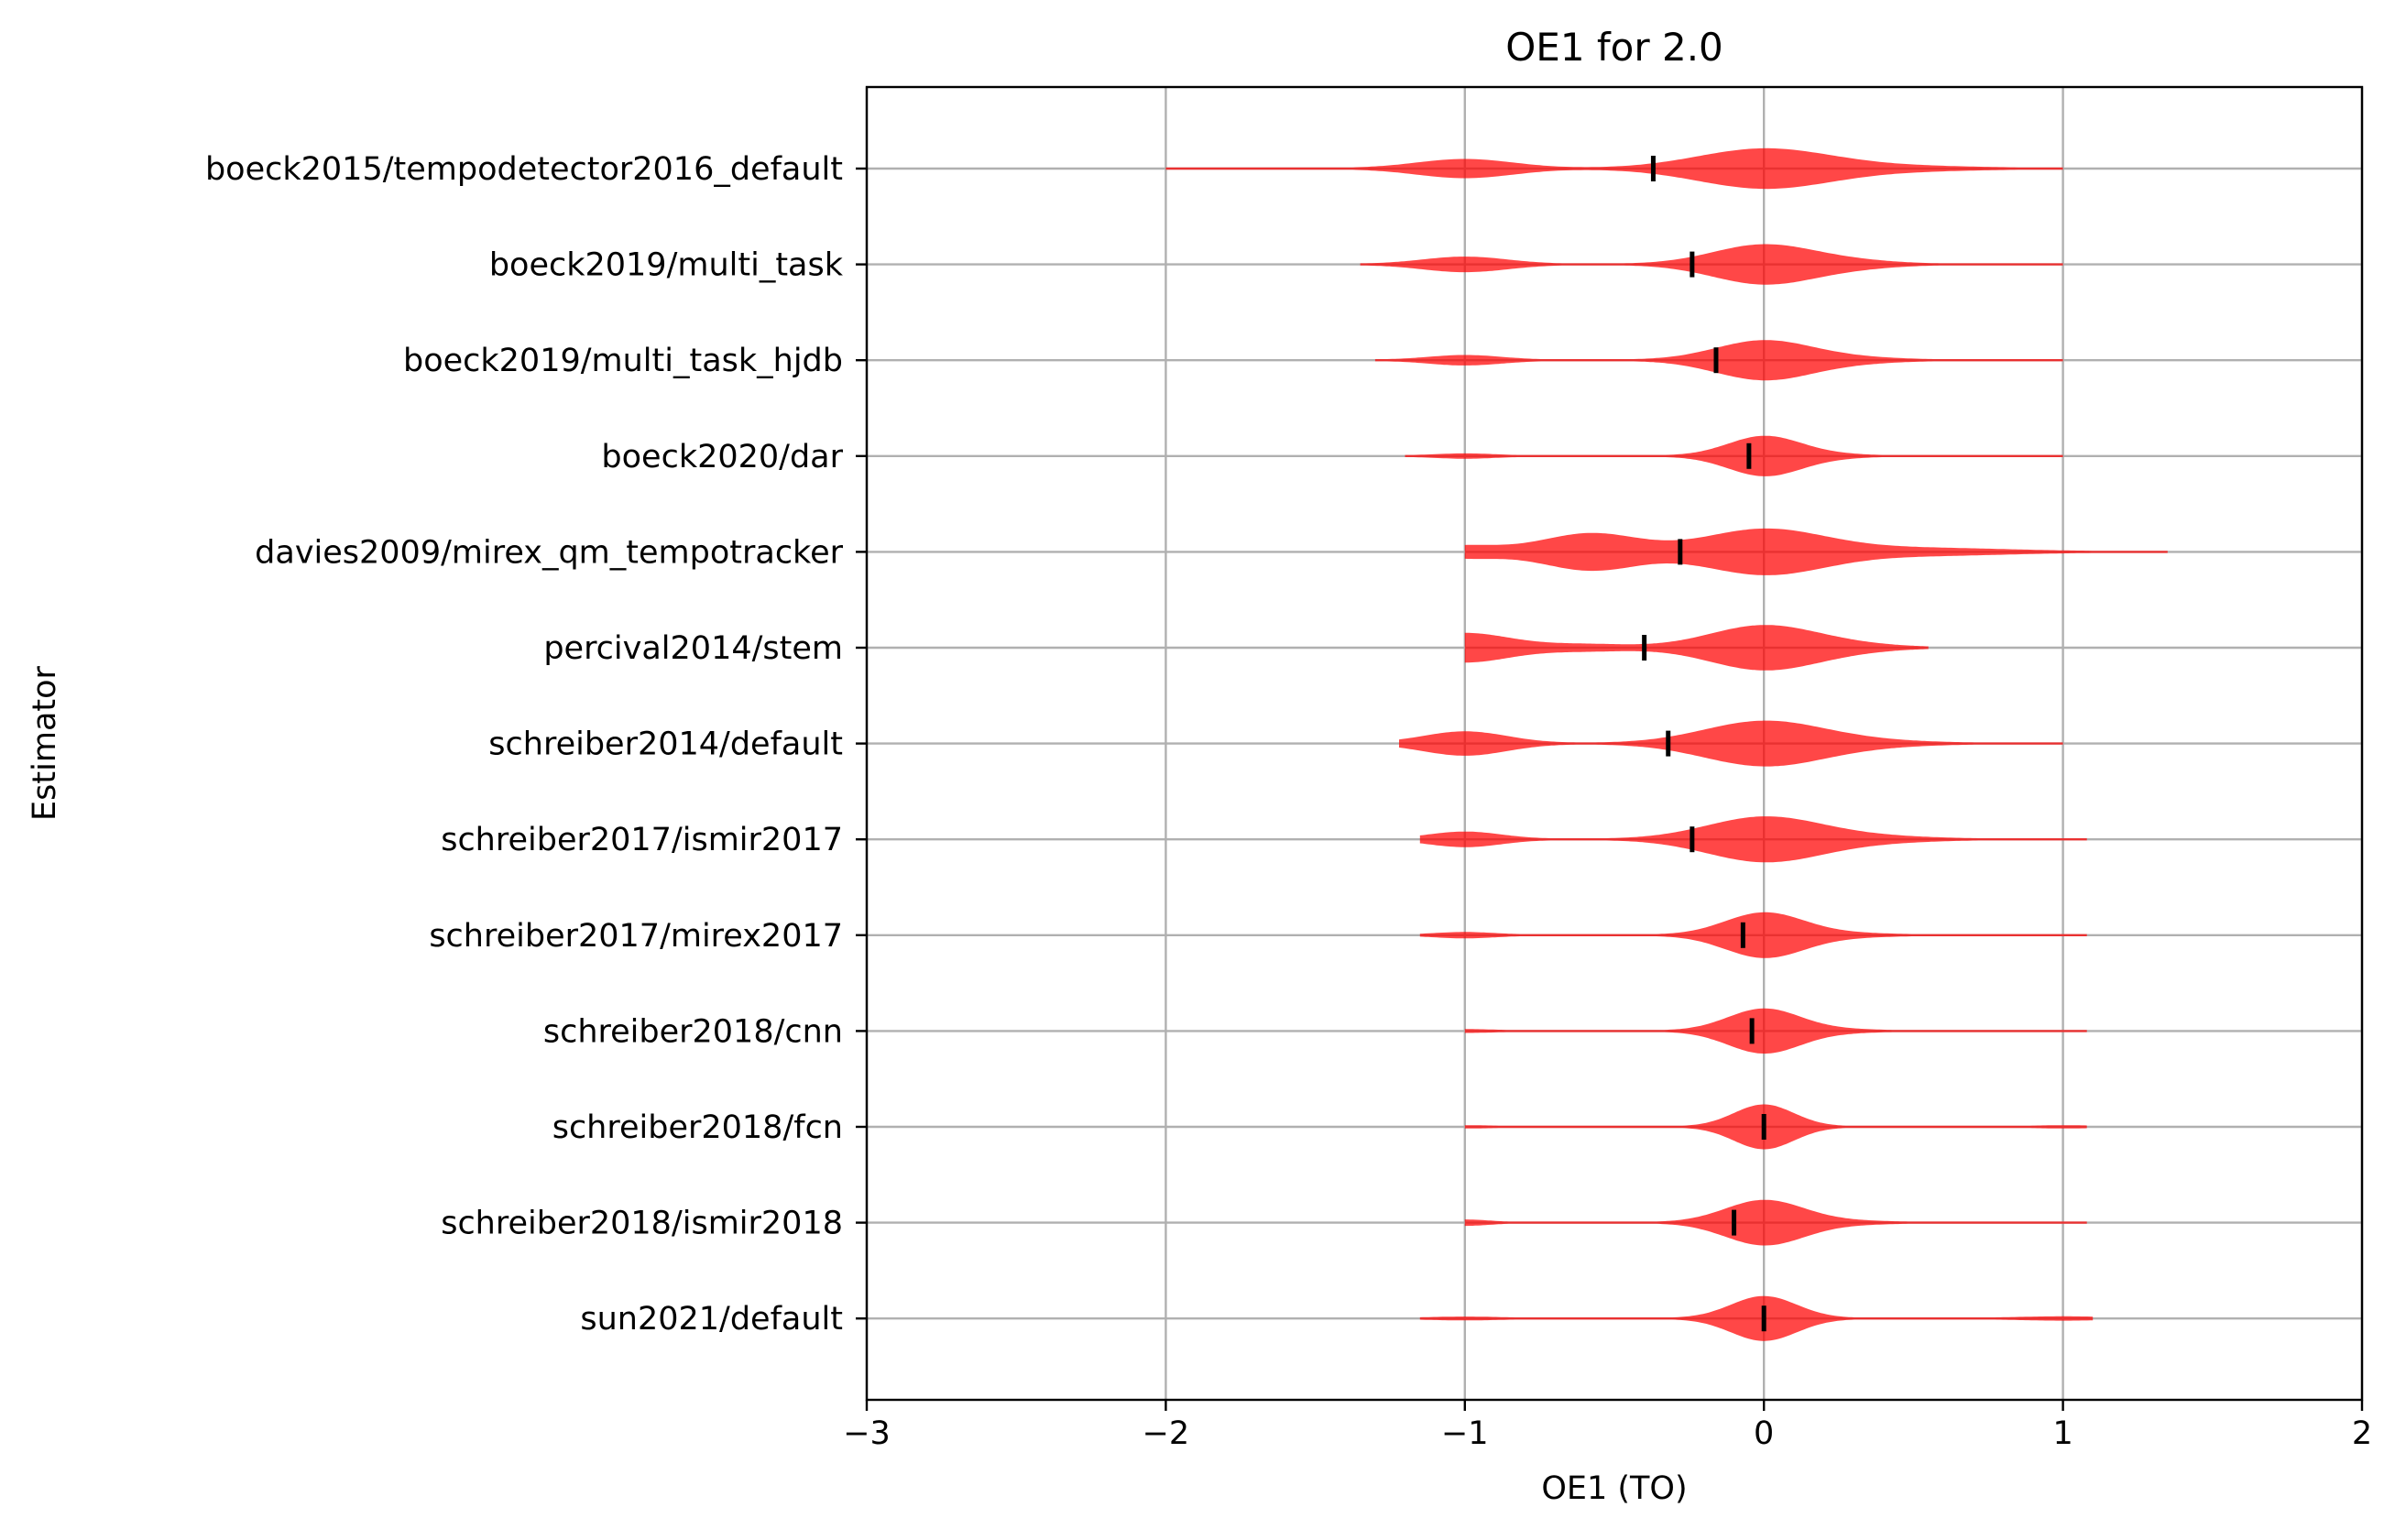 The width and height of the screenshot is (2395, 1540). What do you see at coordinates (1607, 1426) in the screenshot?
I see `x-axis-ticks: −3 −2 −1 0 1 2` at bounding box center [1607, 1426].